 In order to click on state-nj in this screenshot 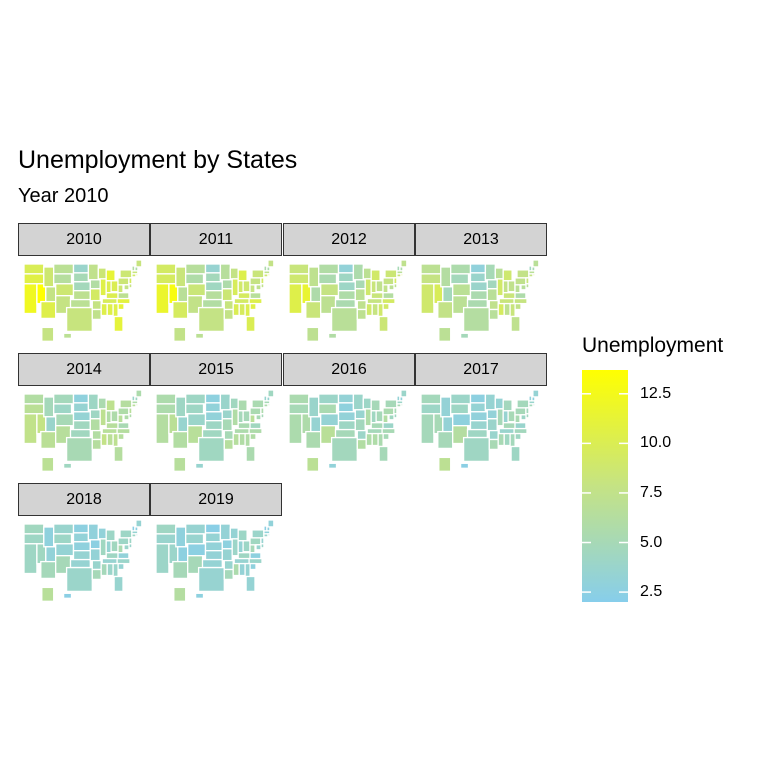, I will do `click(395, 411)`.